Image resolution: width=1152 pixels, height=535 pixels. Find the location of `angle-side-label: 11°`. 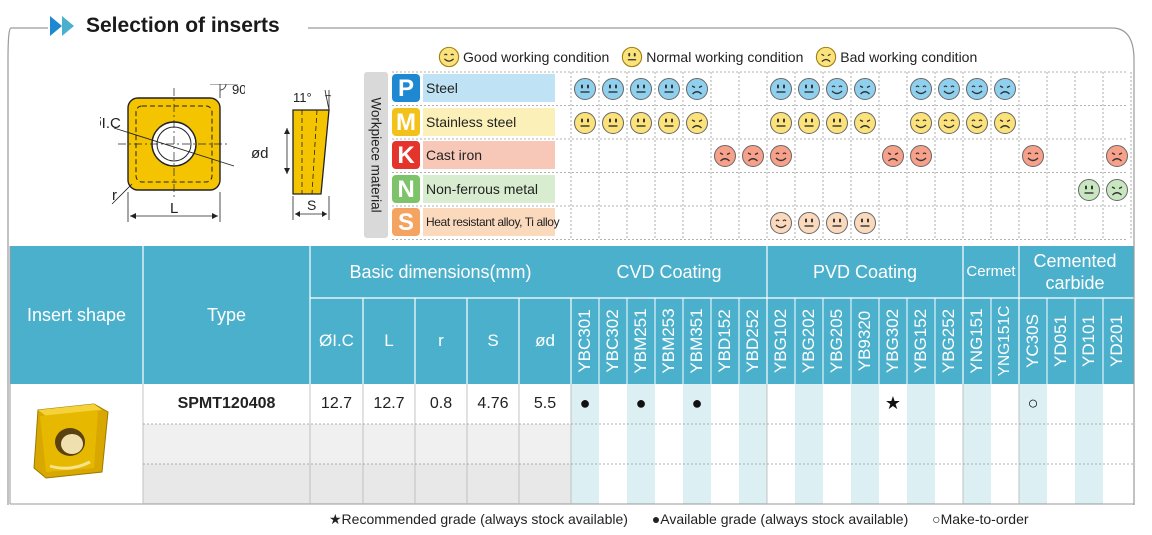

angle-side-label: 11° is located at coordinates (302, 97).